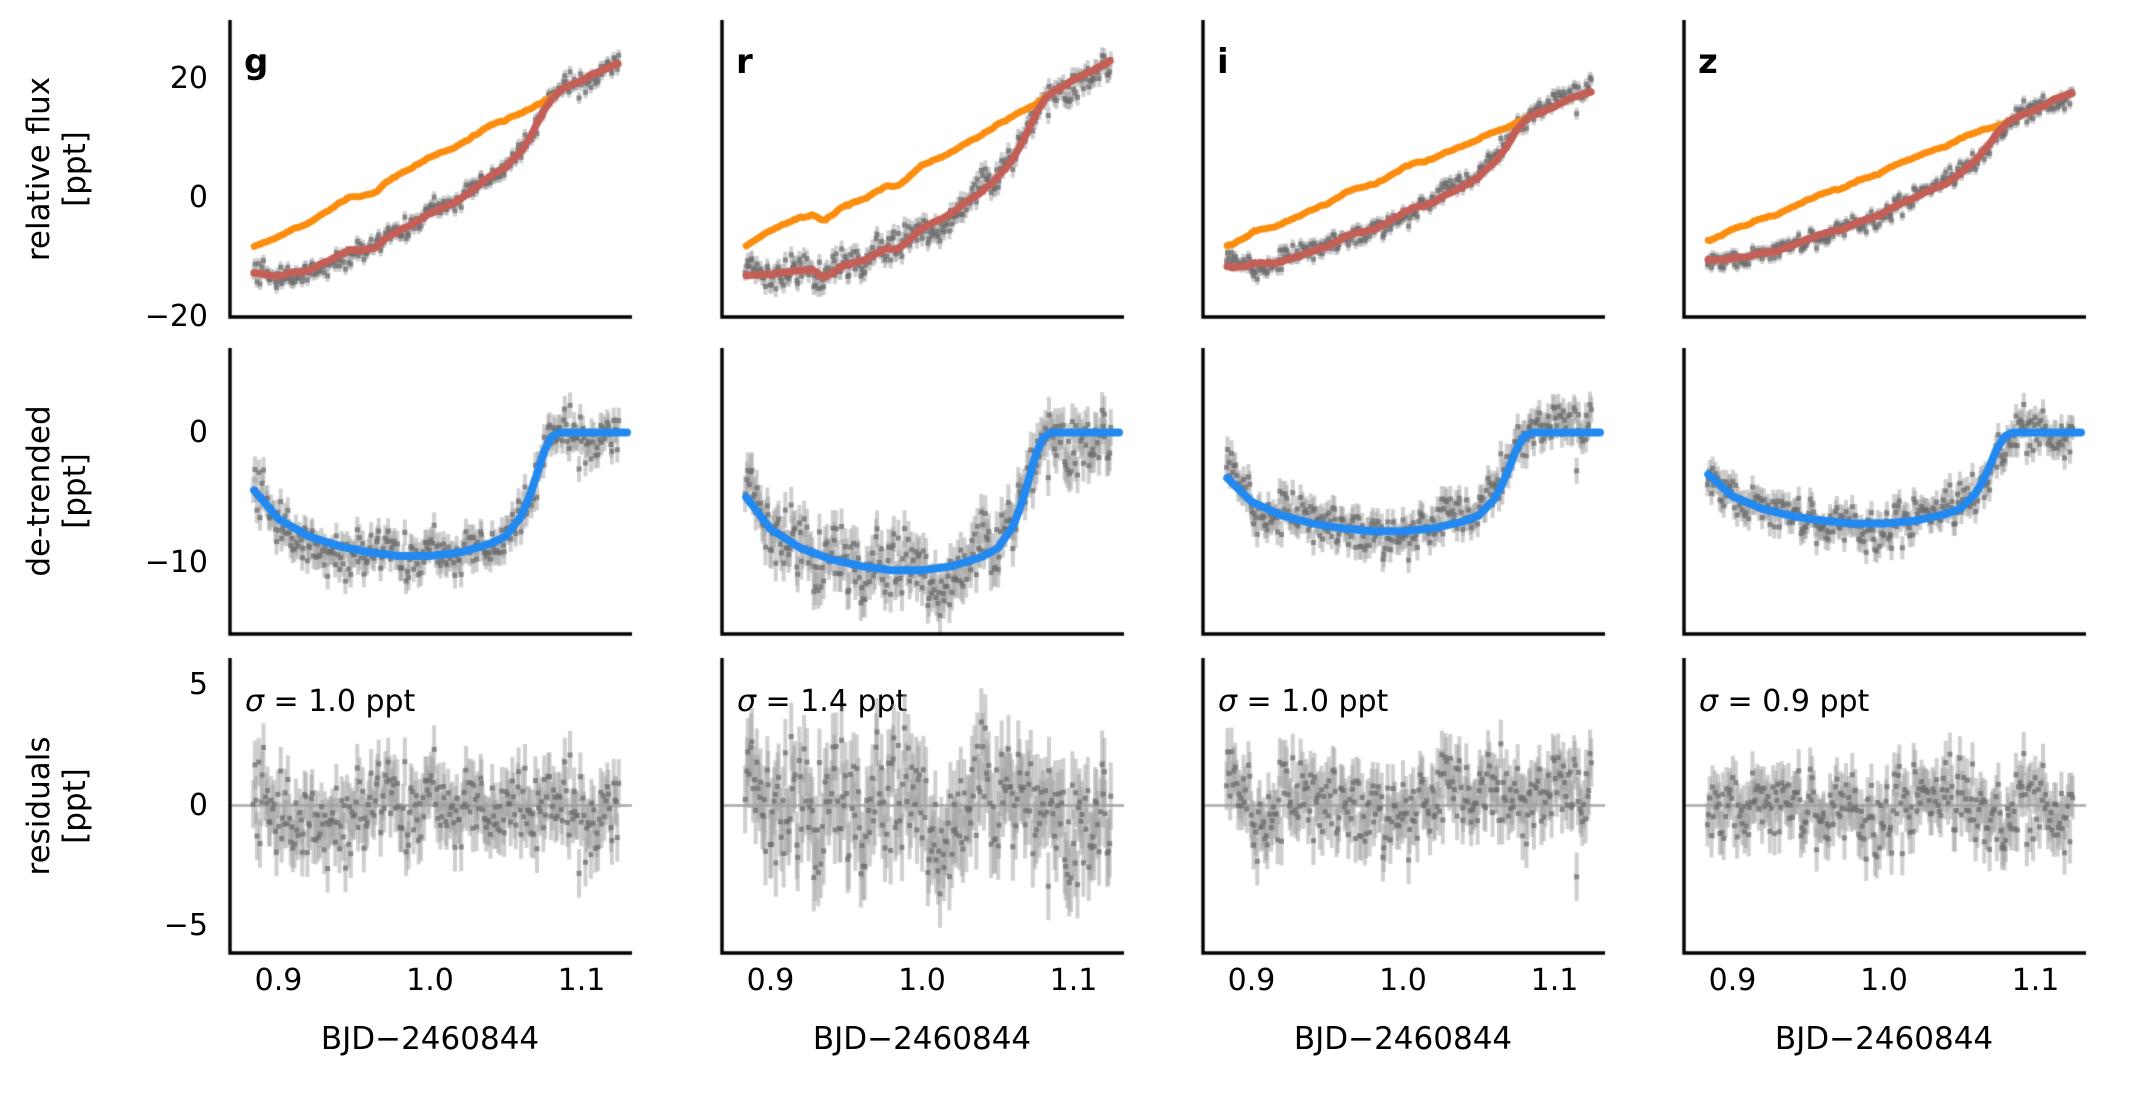  Describe the element at coordinates (39, 805) in the screenshot. I see `y-axis-label-line: residuals` at that location.